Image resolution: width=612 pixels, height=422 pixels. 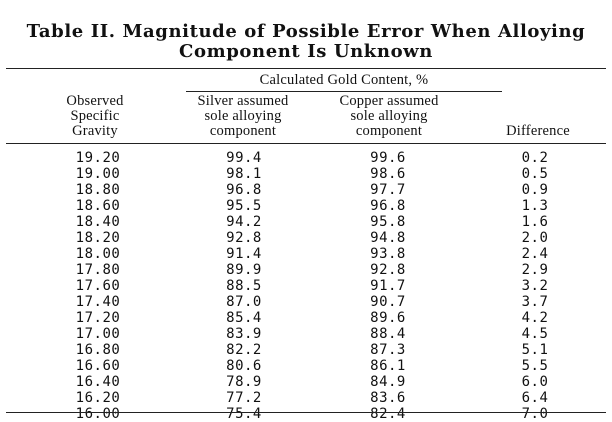 I want to click on cell-silver-gold-content: 92.8, so click(x=244, y=238).